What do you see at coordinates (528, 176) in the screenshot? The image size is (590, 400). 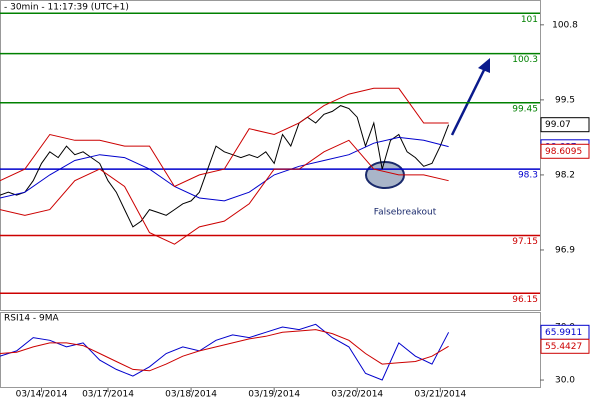 I see `level-label: 98.3` at bounding box center [528, 176].